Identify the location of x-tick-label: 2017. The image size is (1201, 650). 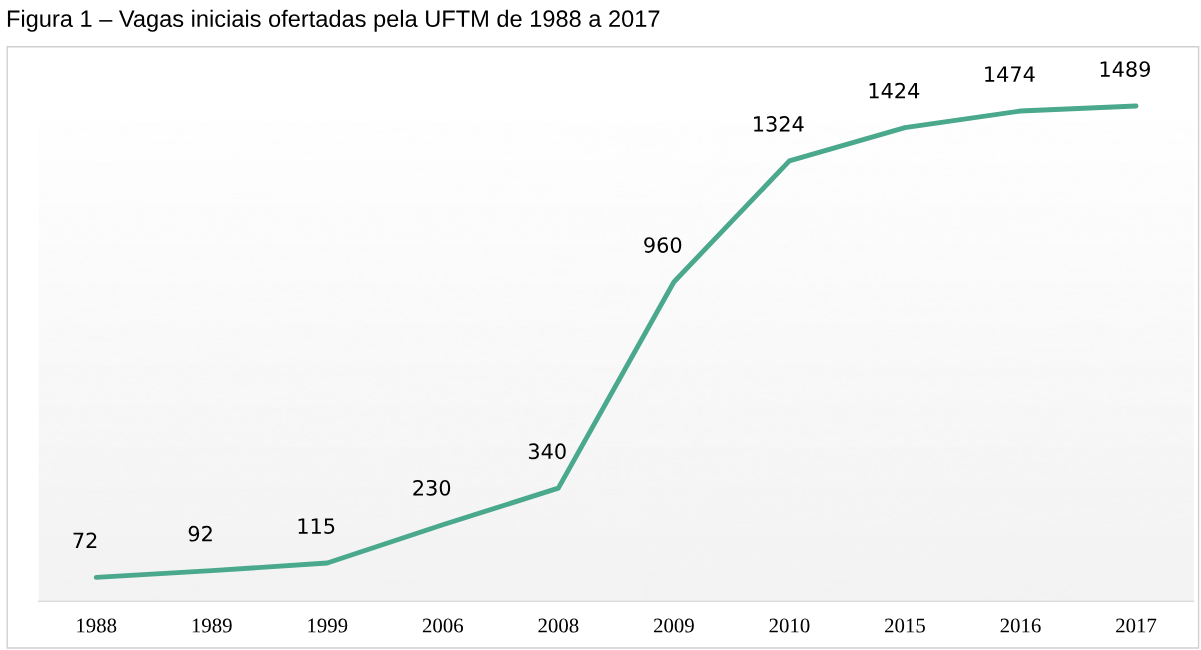
(1136, 625).